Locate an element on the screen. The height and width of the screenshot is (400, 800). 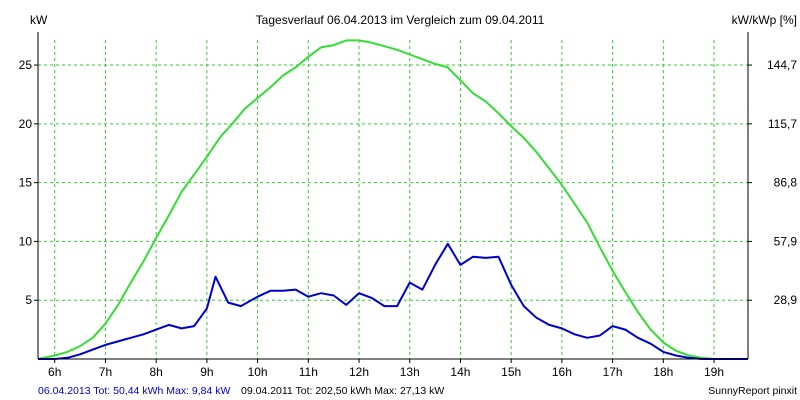
x-tick-label: 18h is located at coordinates (663, 372).